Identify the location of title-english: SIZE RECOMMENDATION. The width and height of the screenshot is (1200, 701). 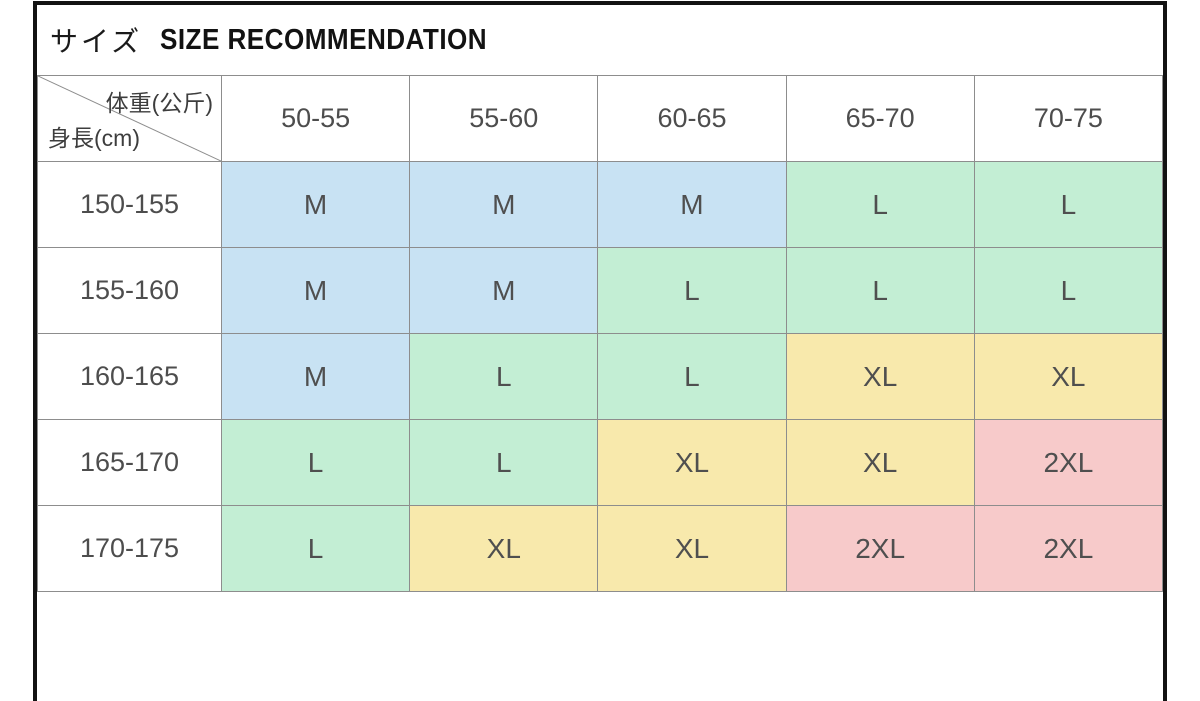
(324, 39).